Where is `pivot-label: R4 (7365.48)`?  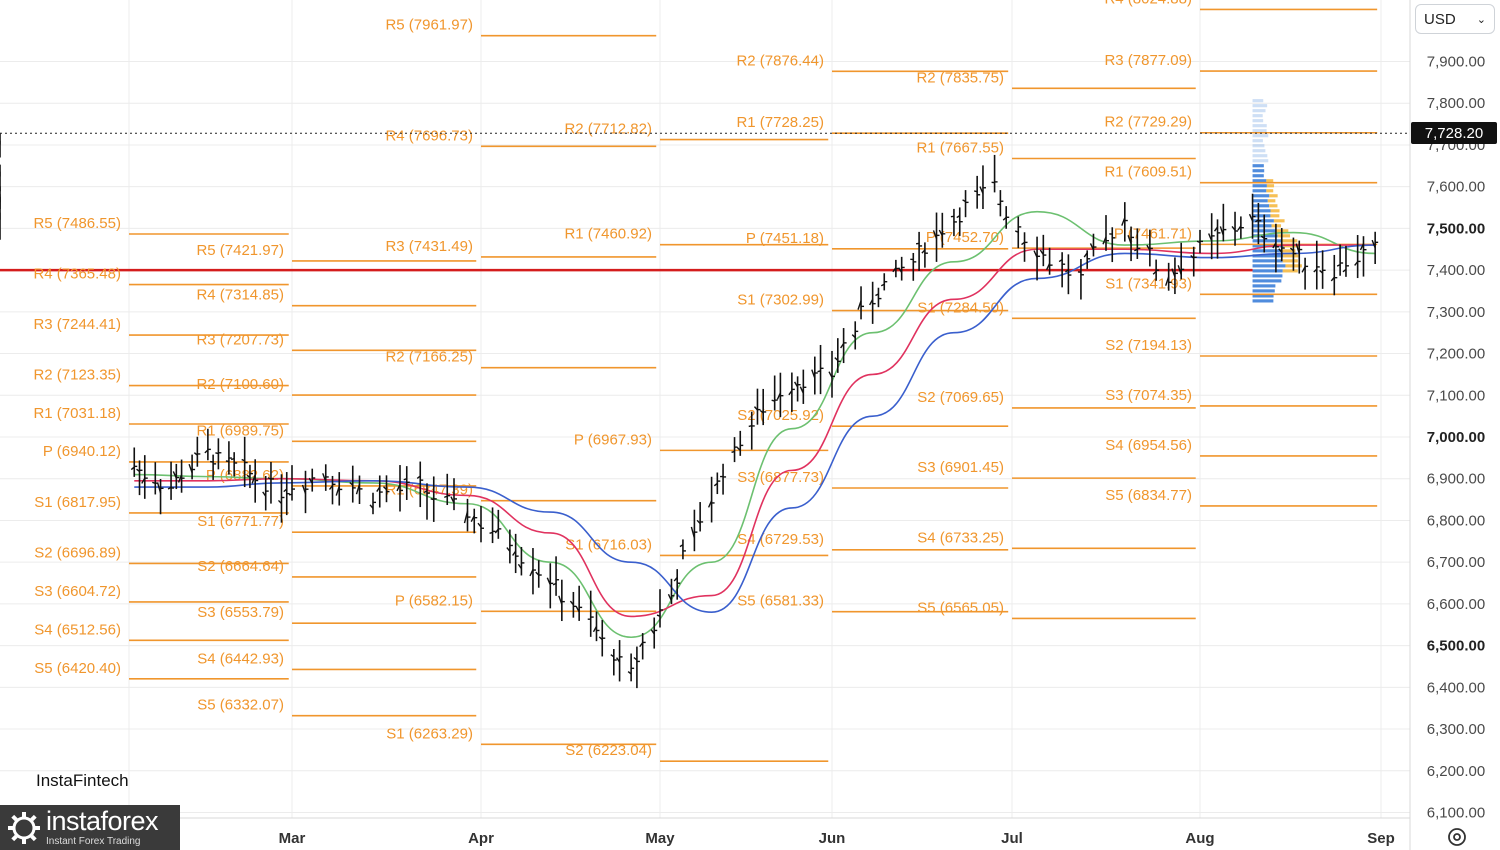
pivot-label: R4 (7365.48) is located at coordinates (77, 274).